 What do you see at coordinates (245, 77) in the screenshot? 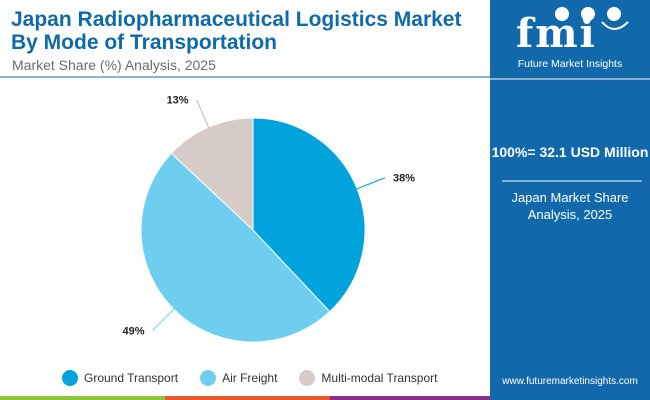
I see `header-divider` at bounding box center [245, 77].